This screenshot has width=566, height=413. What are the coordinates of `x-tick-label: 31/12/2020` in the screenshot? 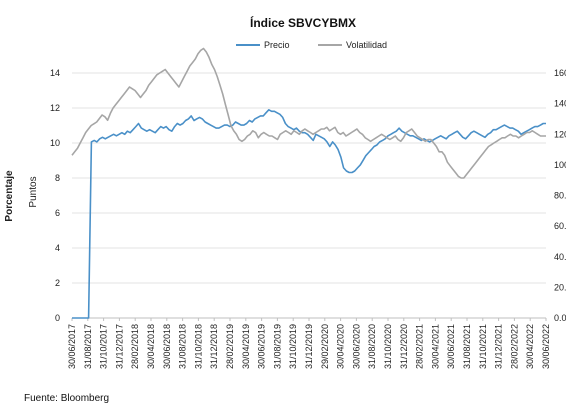 It's located at (404, 346).